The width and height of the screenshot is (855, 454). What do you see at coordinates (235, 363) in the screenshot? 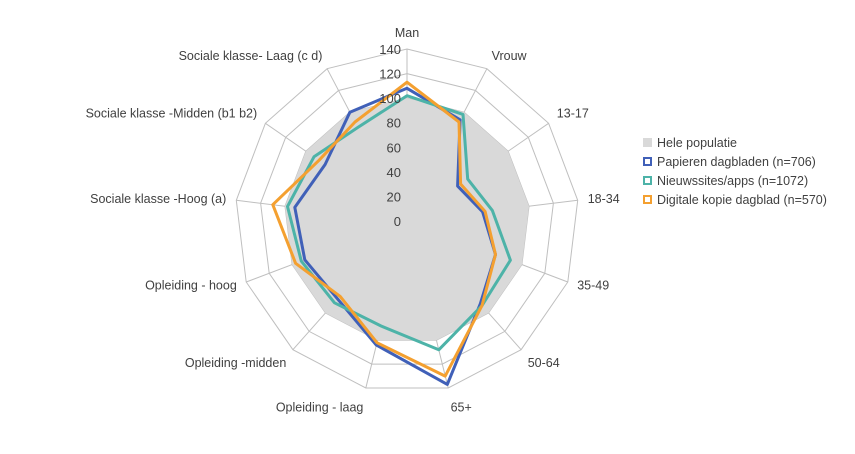
I see `category-label: Opleiding -midden` at bounding box center [235, 363].